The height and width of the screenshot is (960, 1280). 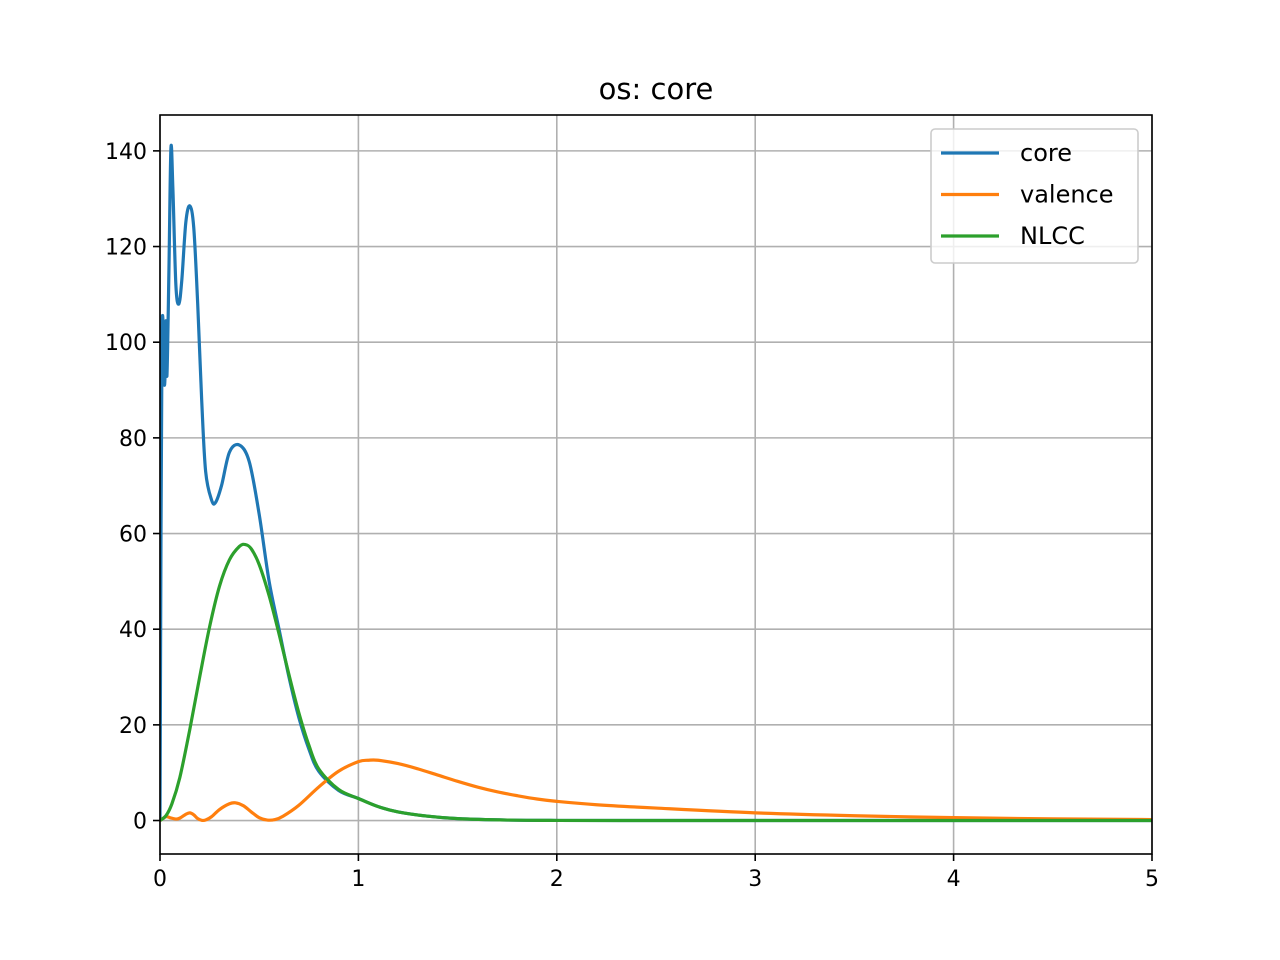 What do you see at coordinates (133, 726) in the screenshot?
I see `y-tick-label: 20` at bounding box center [133, 726].